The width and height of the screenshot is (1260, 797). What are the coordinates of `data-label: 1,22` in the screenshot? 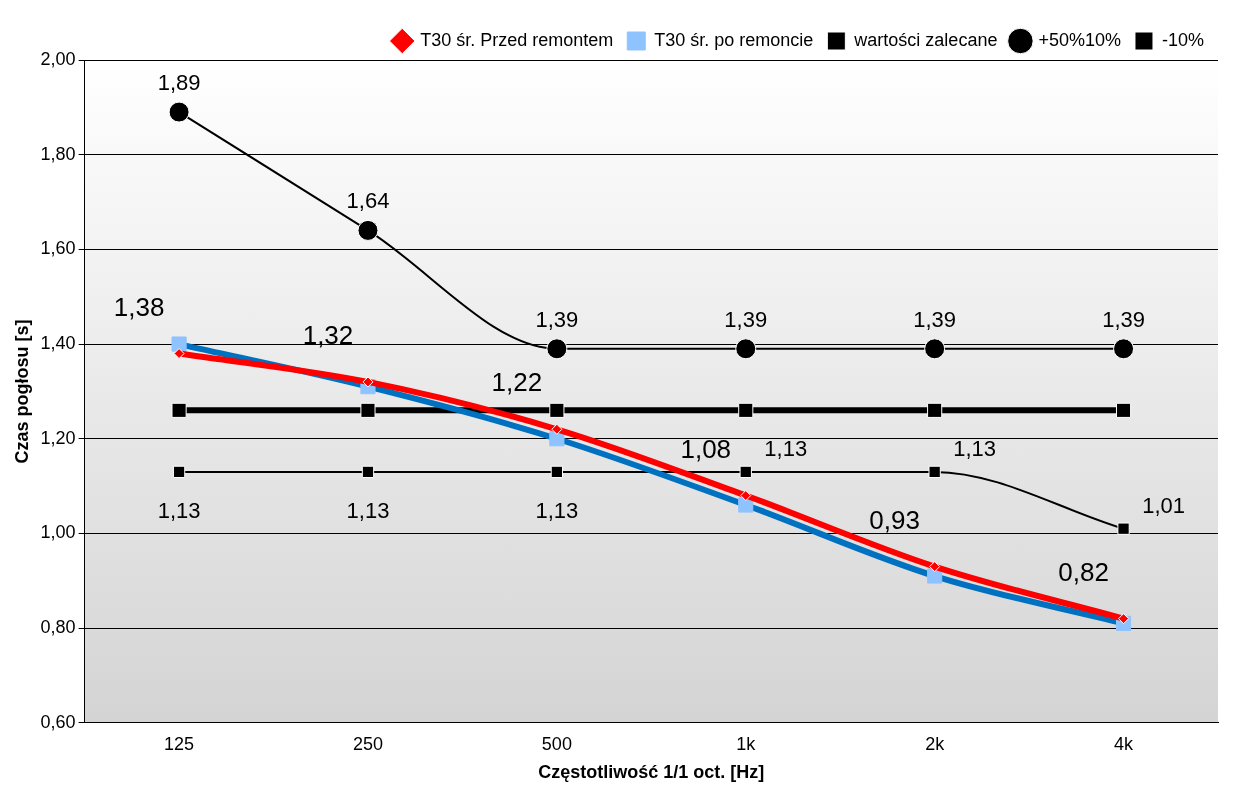 It's located at (517, 382).